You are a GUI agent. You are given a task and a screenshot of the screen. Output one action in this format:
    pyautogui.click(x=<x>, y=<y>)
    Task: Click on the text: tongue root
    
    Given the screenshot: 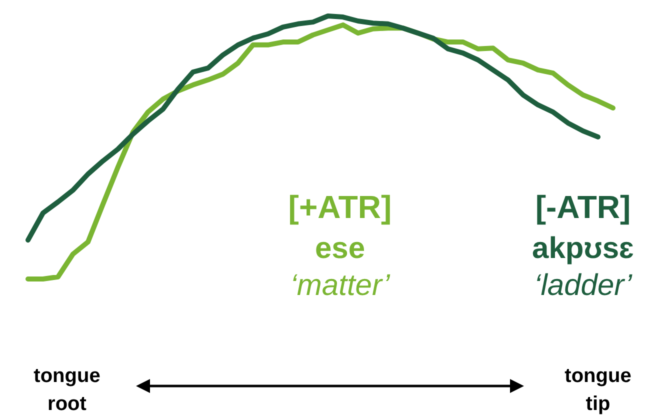 What is the action you would take?
    pyautogui.click(x=67, y=390)
    